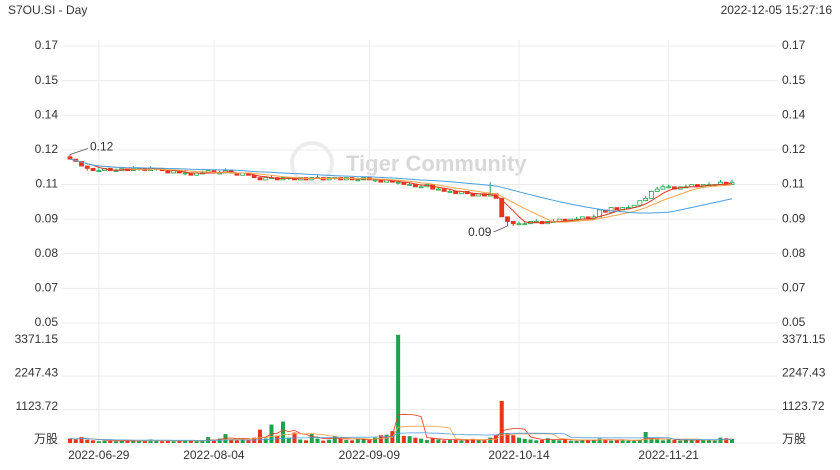  Describe the element at coordinates (500, 229) in the screenshot. I see `min-leader` at that location.